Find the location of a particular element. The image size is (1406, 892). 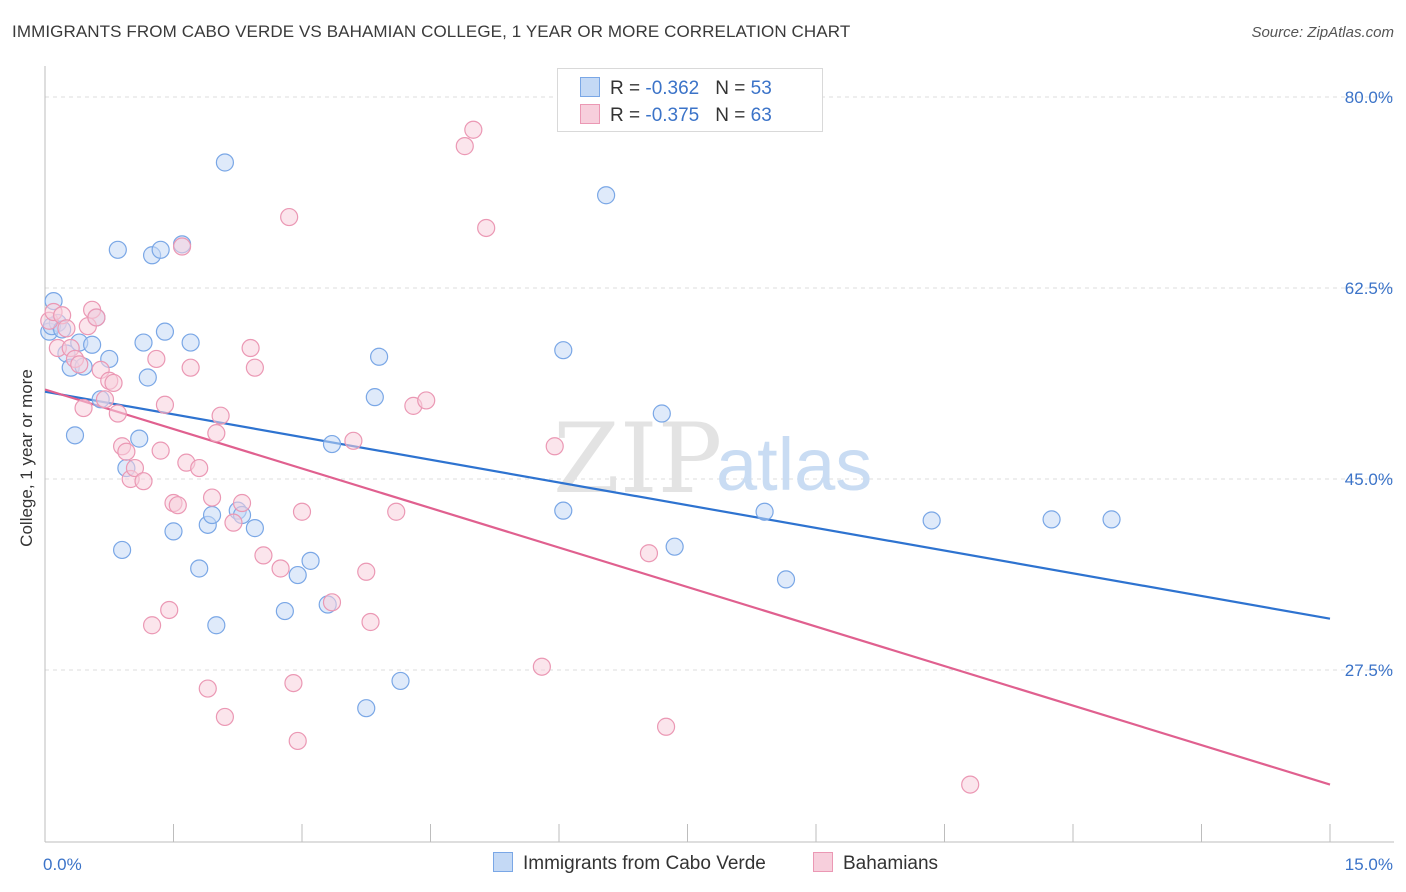

legend-swatch-bahamians is located at coordinates (590, 114).